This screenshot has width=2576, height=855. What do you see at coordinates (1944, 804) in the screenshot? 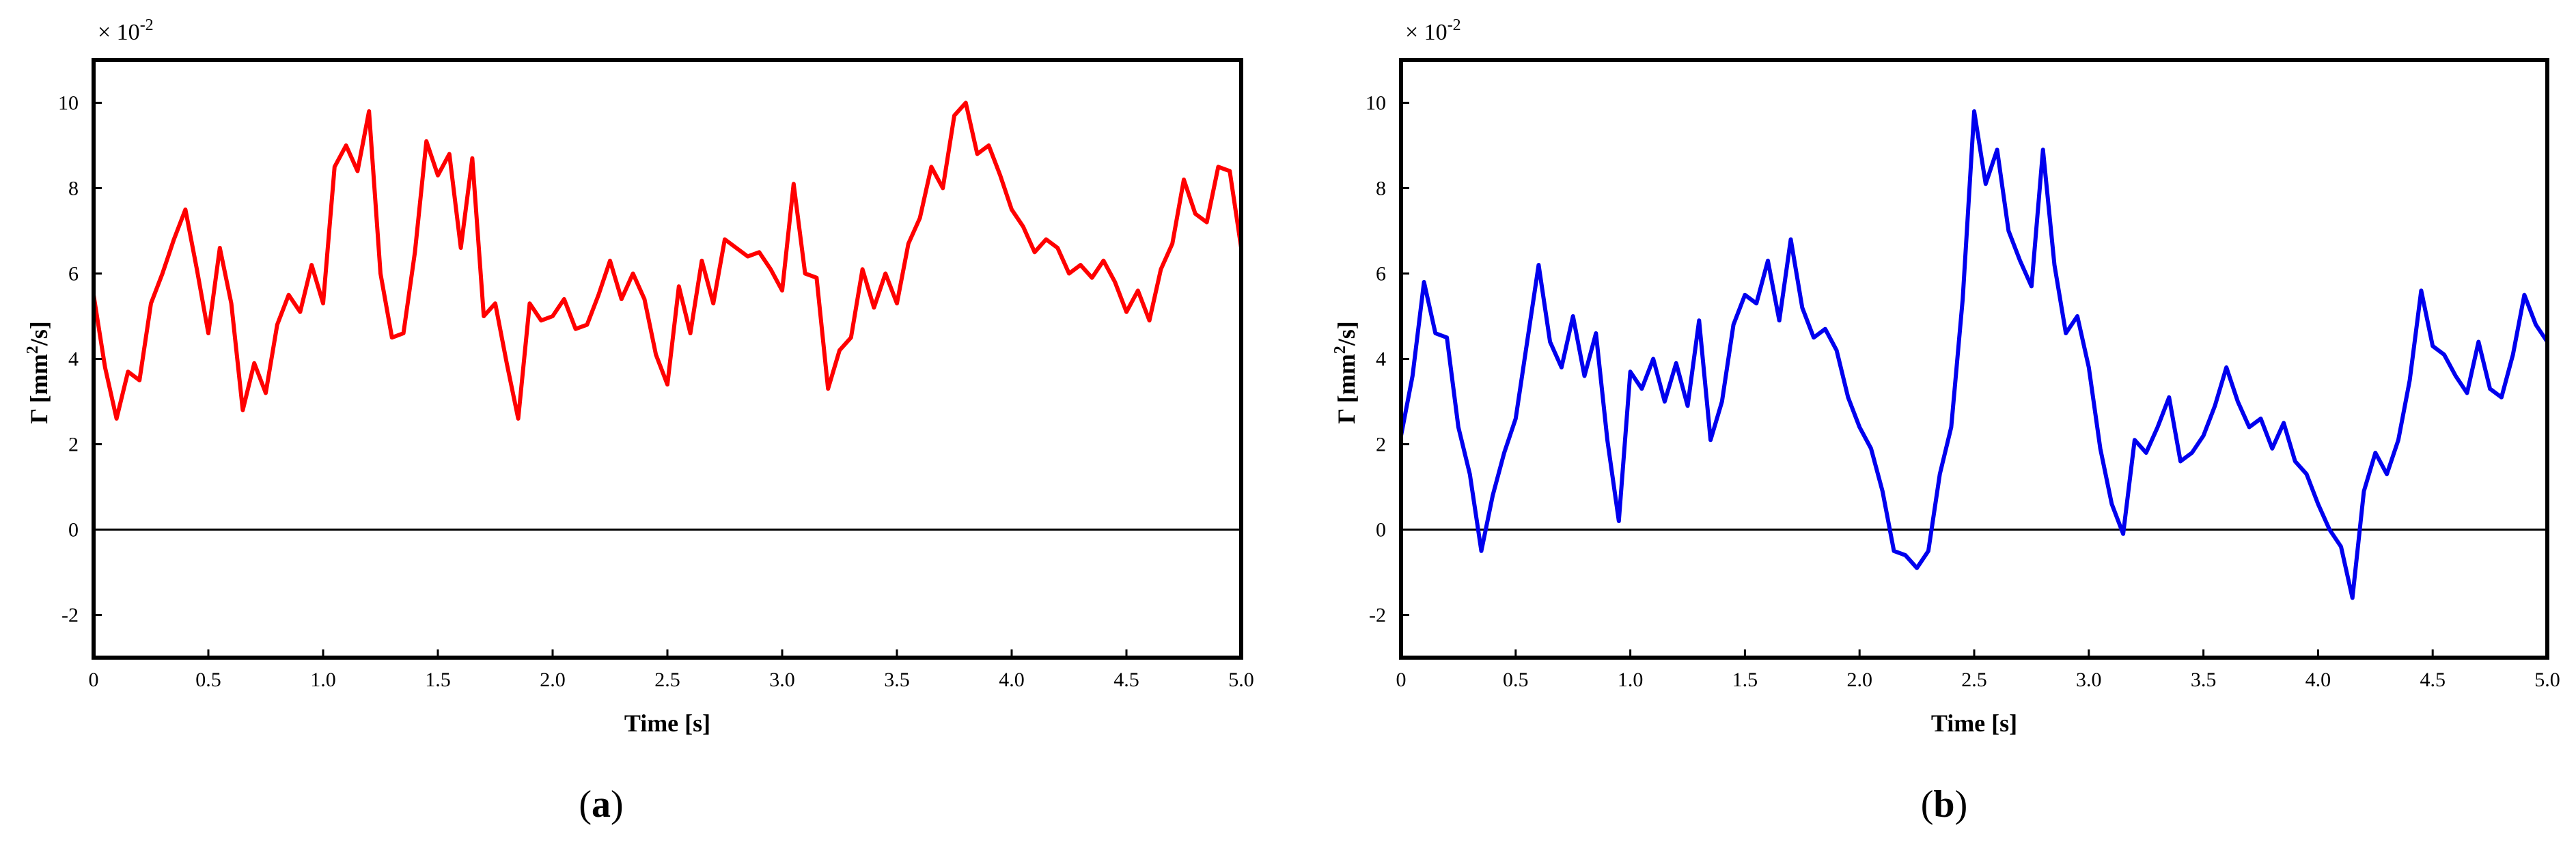
I see `panel-label: (b)` at bounding box center [1944, 804].